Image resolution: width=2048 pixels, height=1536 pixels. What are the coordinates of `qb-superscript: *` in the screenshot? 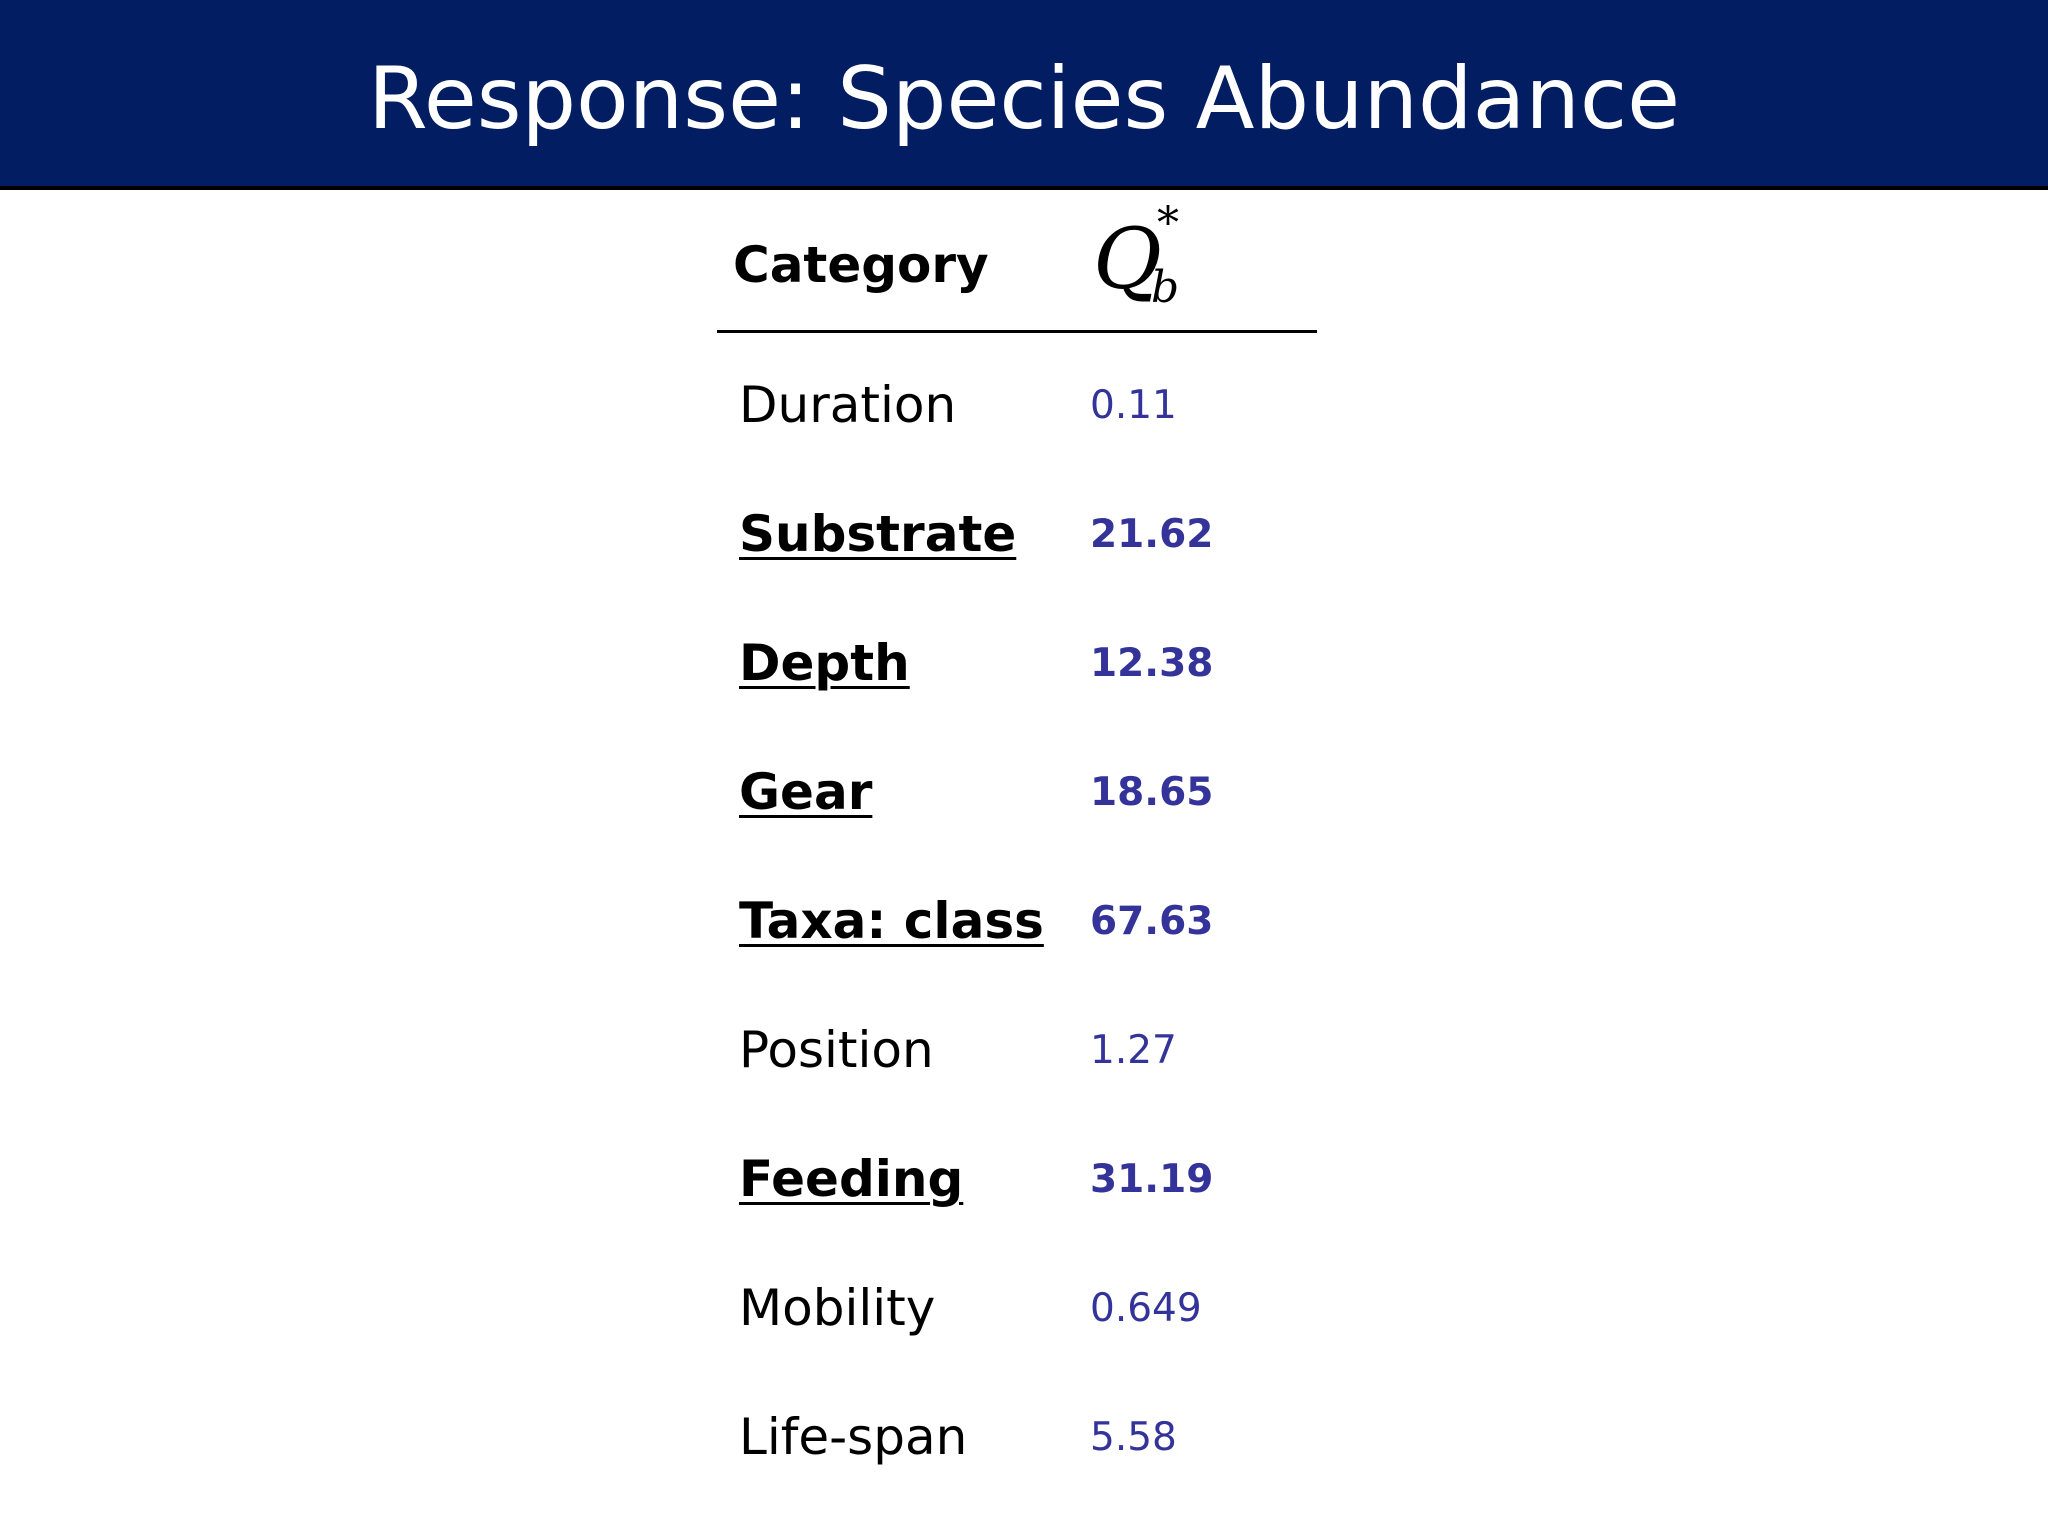 It's located at (1168, 224).